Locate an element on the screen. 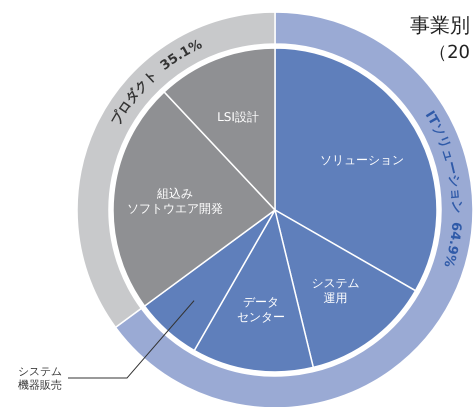  chart-title: 事業別 is located at coordinates (440, 25).